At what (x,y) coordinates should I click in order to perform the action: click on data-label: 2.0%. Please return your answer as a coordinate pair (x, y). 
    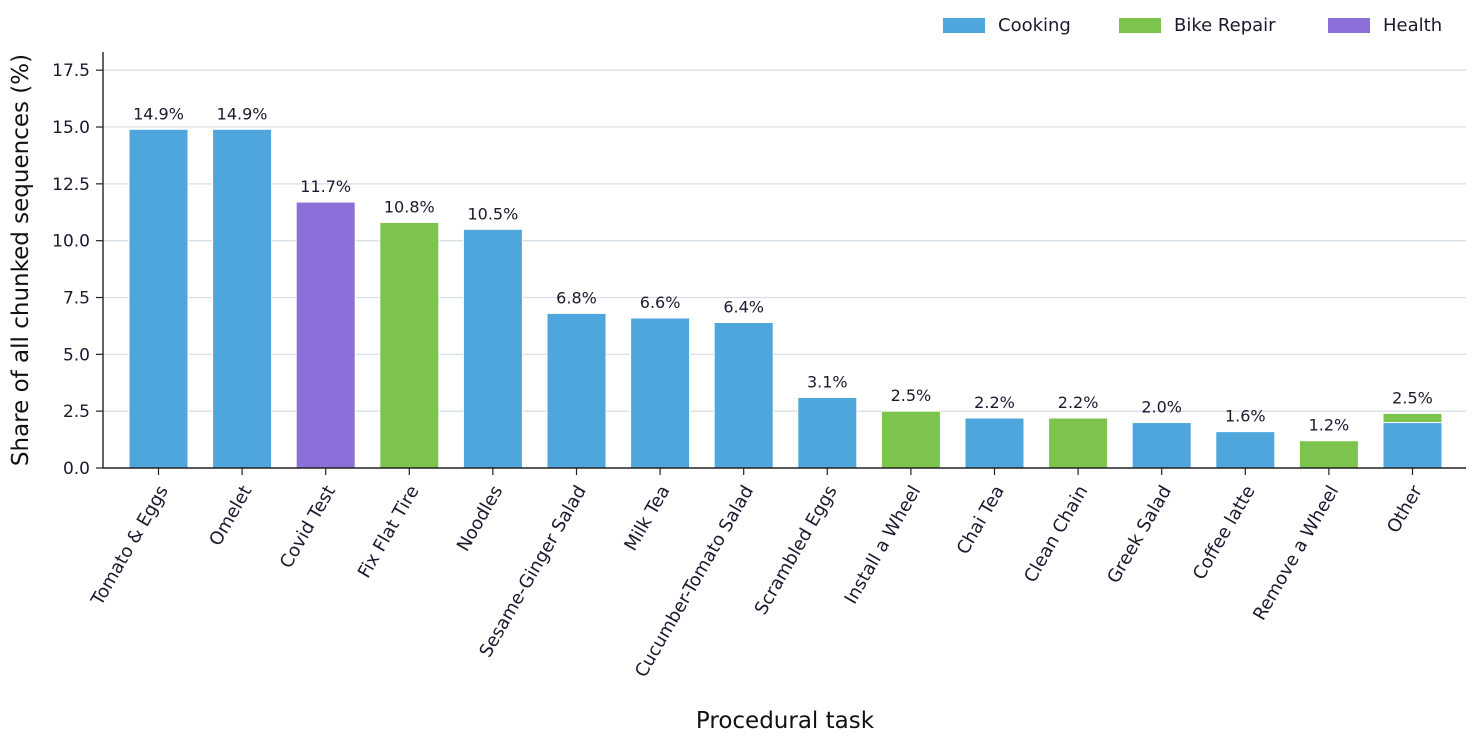
    Looking at the image, I should click on (1161, 407).